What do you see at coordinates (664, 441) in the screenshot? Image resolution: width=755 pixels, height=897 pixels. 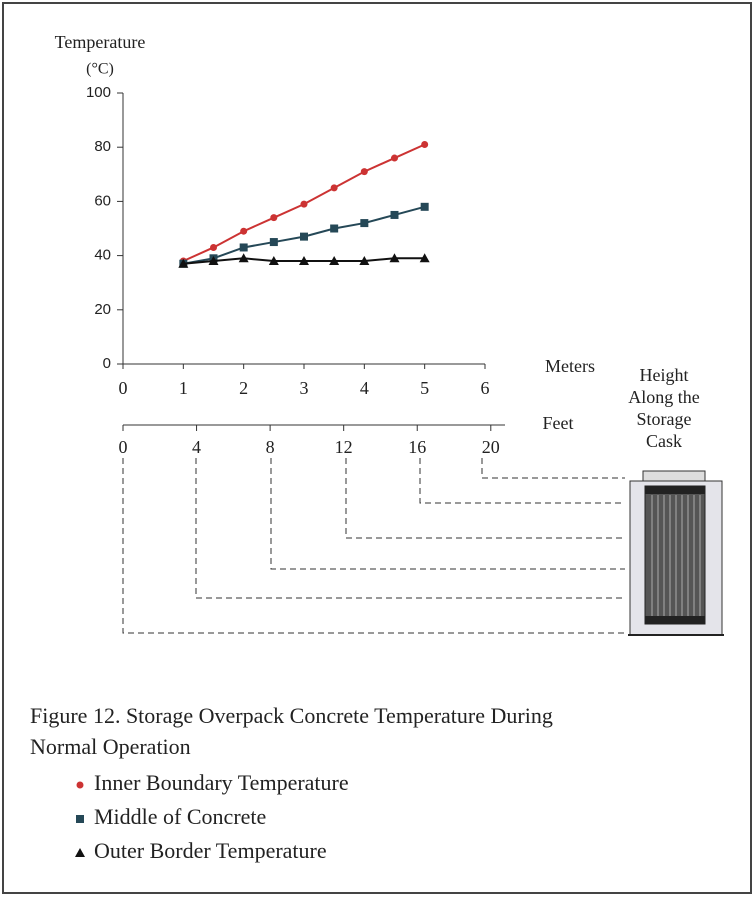 I see `side-label: Cask` at bounding box center [664, 441].